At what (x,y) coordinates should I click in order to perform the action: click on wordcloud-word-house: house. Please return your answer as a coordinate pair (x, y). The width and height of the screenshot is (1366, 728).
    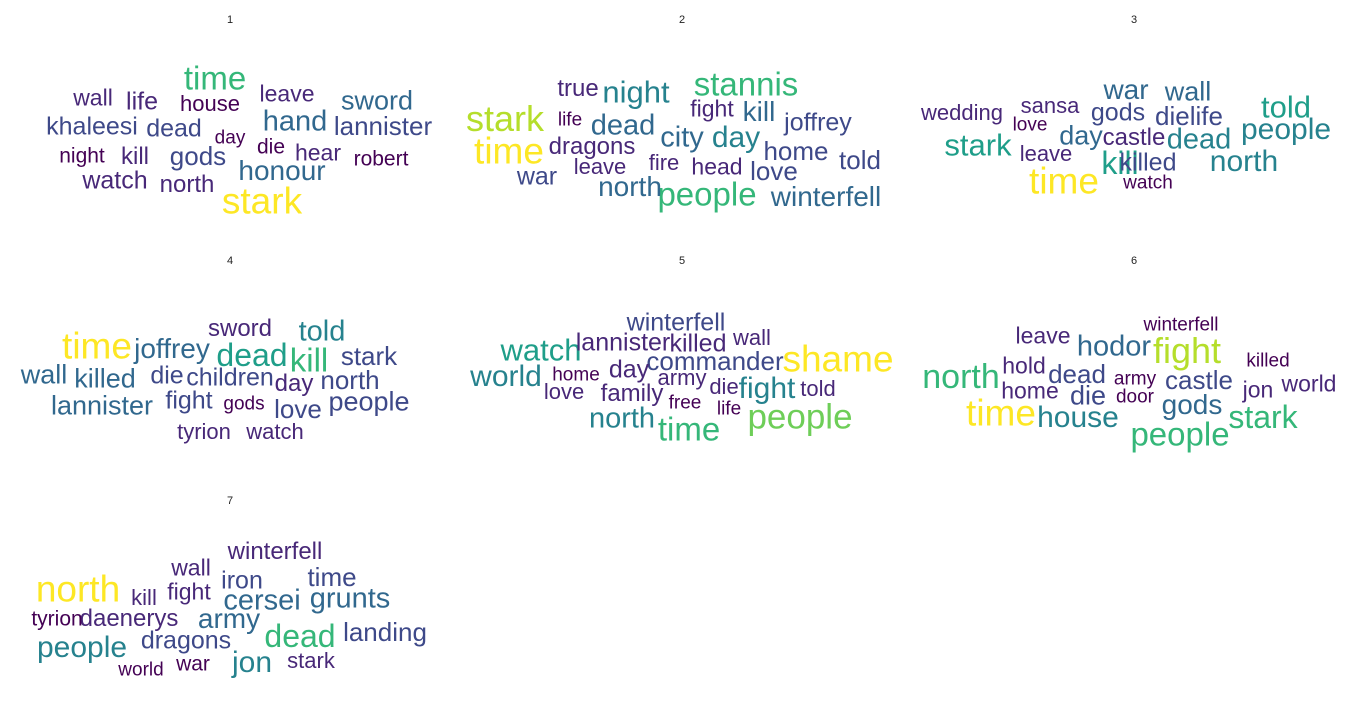
    Looking at the image, I should click on (210, 103).